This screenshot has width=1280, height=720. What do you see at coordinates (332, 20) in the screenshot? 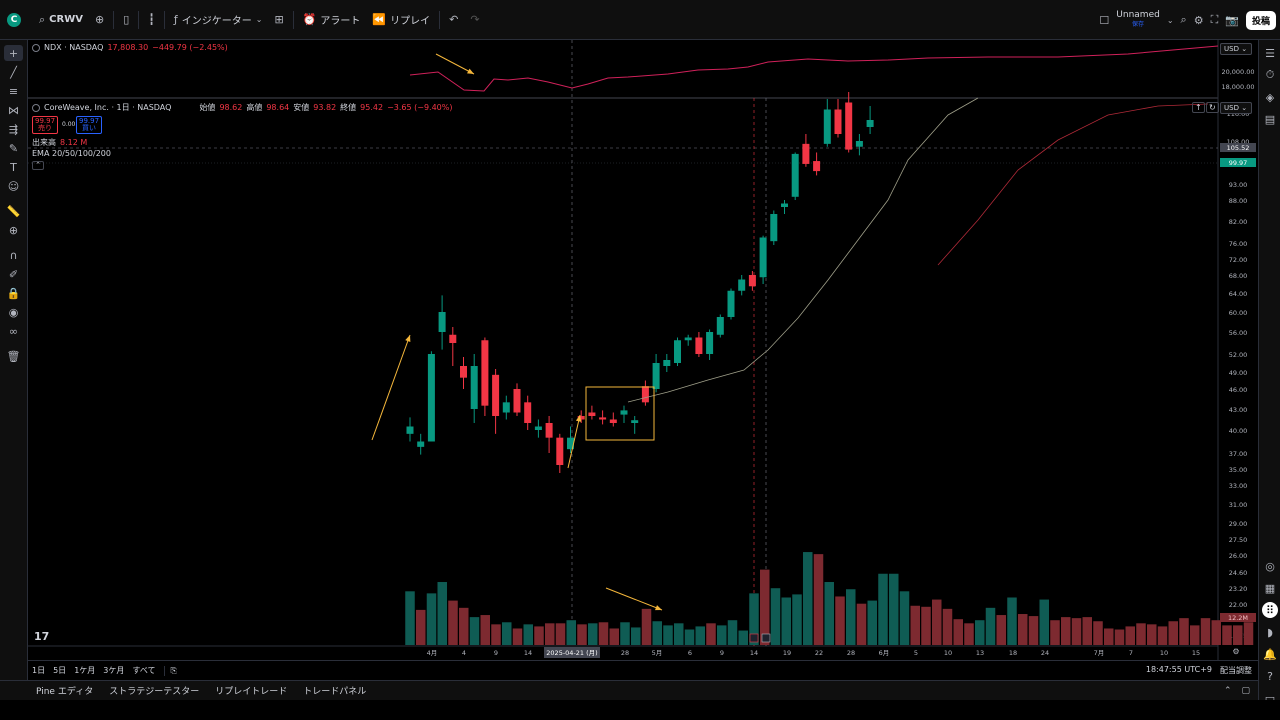
I see `alert-button: ⏰ アラート` at bounding box center [332, 20].